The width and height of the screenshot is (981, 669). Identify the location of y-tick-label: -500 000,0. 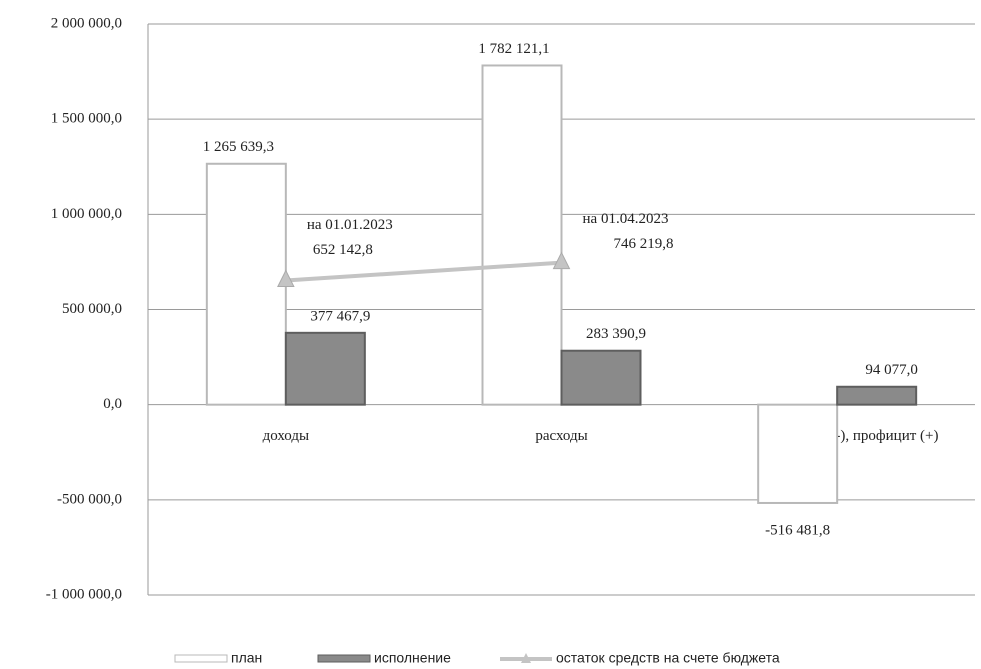
(89, 499).